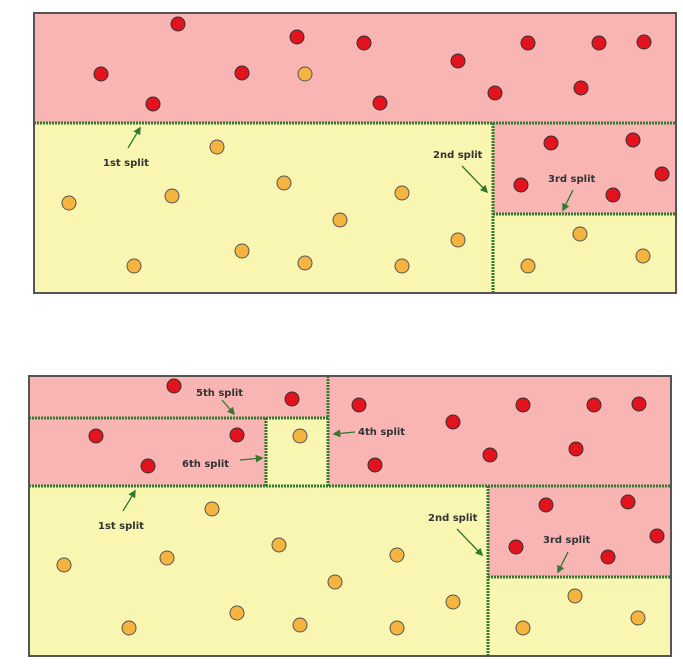 The height and width of the screenshot is (668, 683). I want to click on split6-label: 6th split, so click(205, 464).